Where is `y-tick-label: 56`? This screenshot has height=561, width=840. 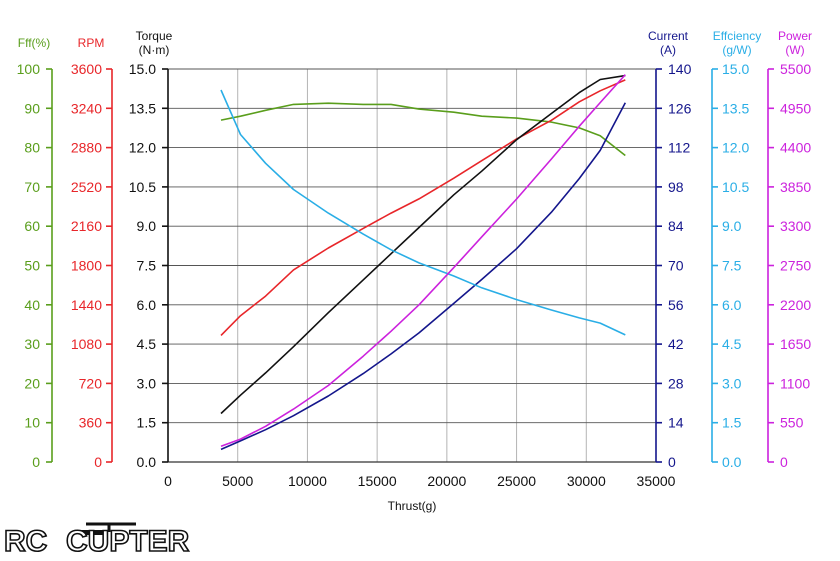
y-tick-label: 56 is located at coordinates (676, 305).